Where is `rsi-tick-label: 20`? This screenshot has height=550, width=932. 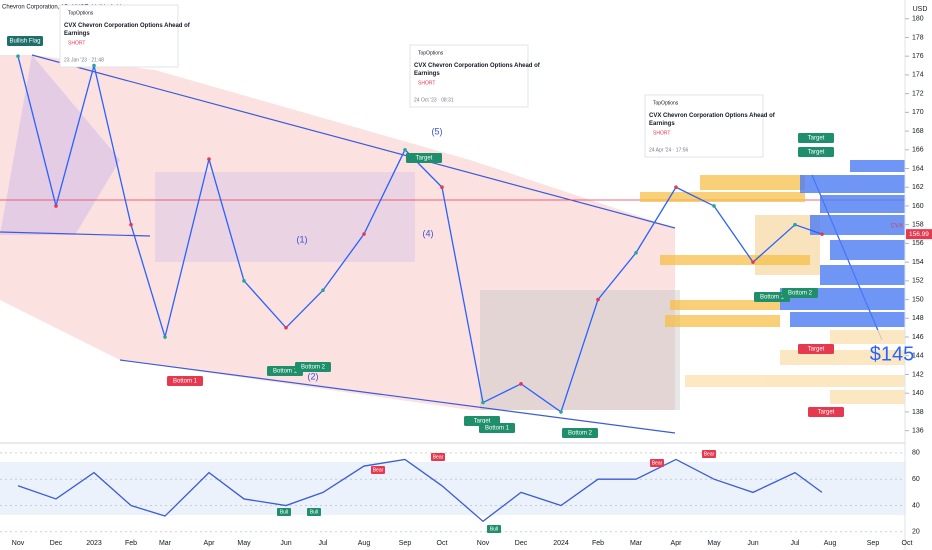
rsi-tick-label: 20 is located at coordinates (916, 532).